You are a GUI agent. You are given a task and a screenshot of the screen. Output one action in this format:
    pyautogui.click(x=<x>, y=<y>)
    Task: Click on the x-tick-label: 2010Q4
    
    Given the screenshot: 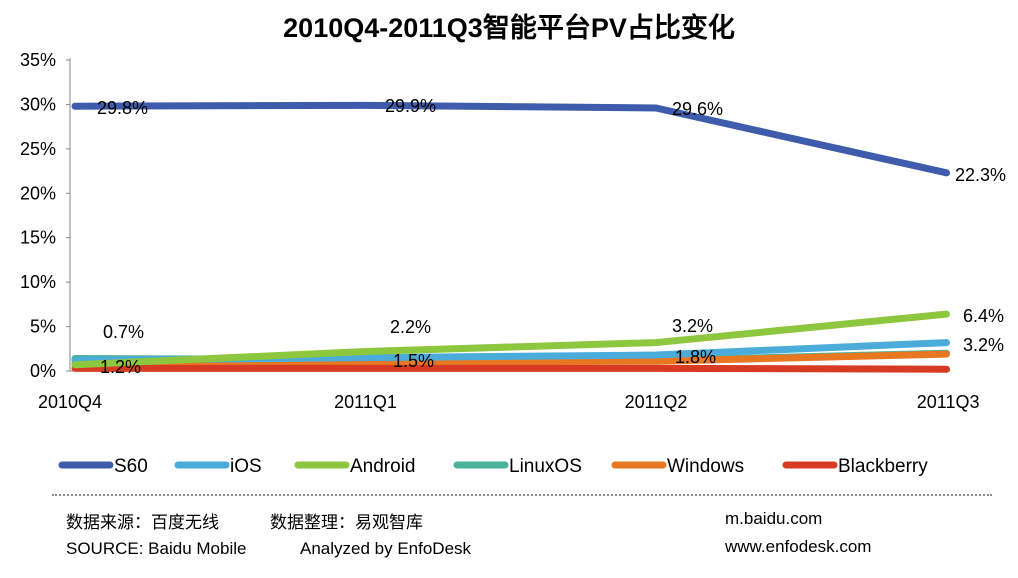 What is the action you would take?
    pyautogui.click(x=70, y=402)
    